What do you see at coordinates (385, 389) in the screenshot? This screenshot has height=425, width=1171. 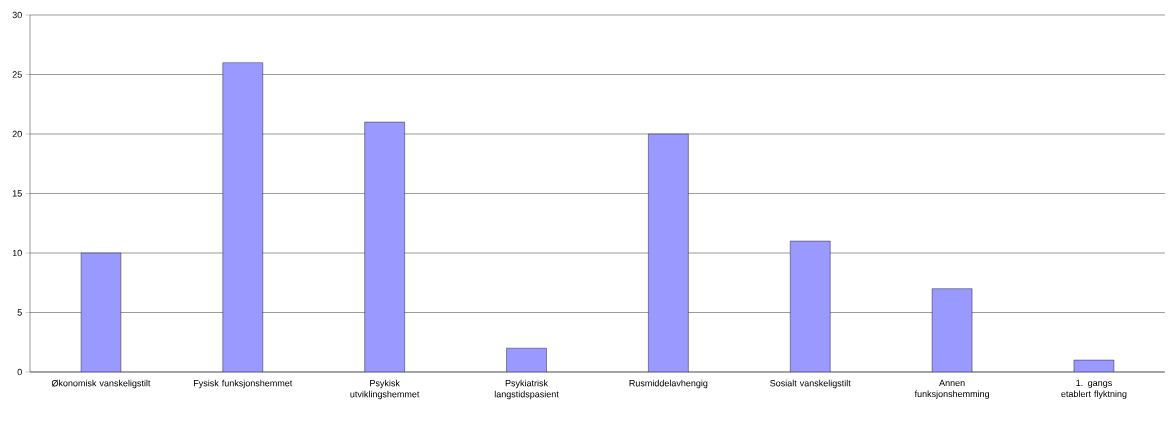 I see `x-tick-label: Psykisk utviklingshemmet` at bounding box center [385, 389].